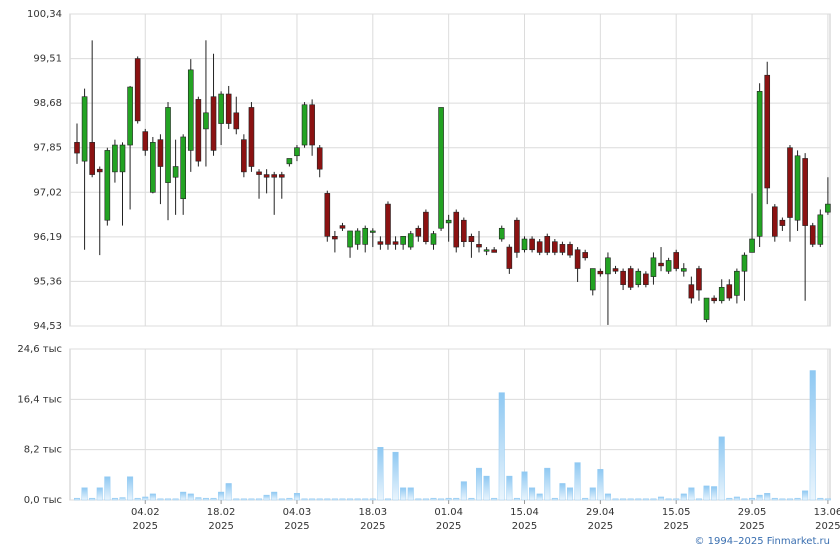 This screenshot has height=550, width=840. Describe the element at coordinates (827, 512) in the screenshot. I see `x-tick-label: 13.06` at that location.